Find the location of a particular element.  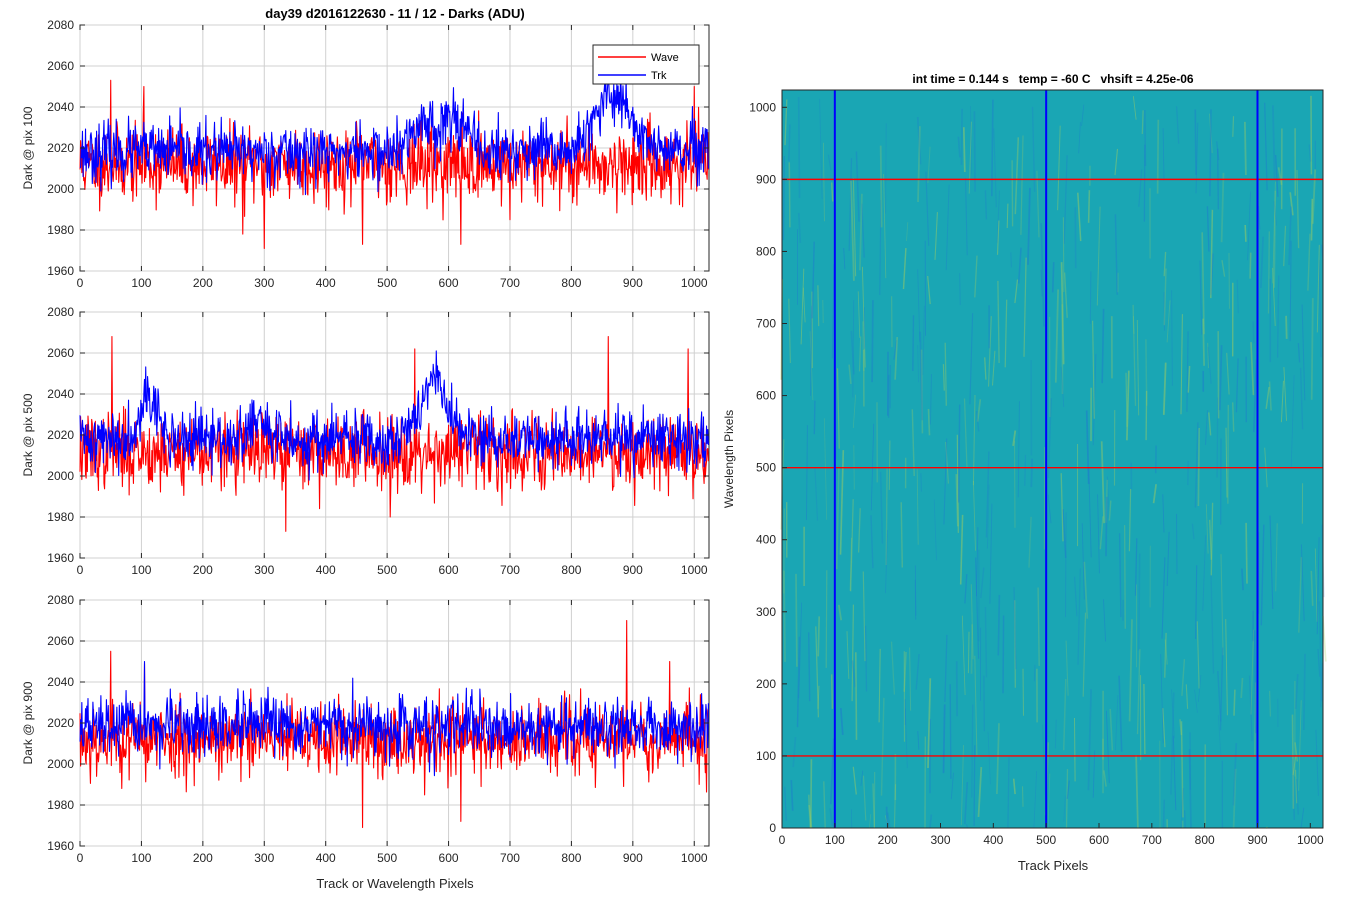

y-tick-label: 2060 is located at coordinates (60, 353).